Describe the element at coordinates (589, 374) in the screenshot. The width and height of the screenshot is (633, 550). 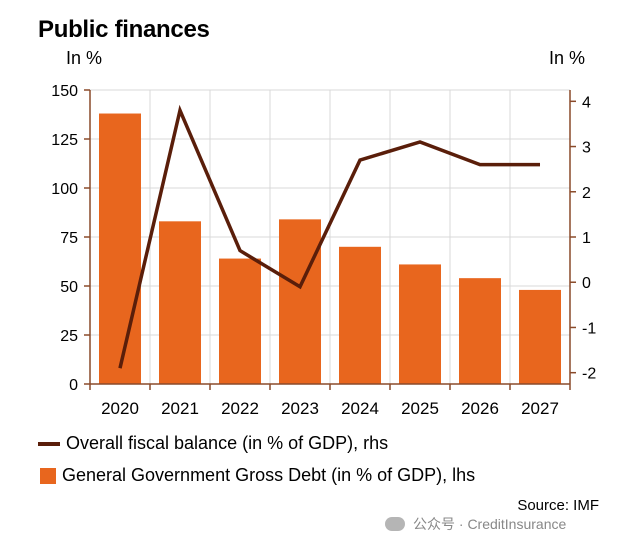
I see `right-tick-label: -2` at that location.